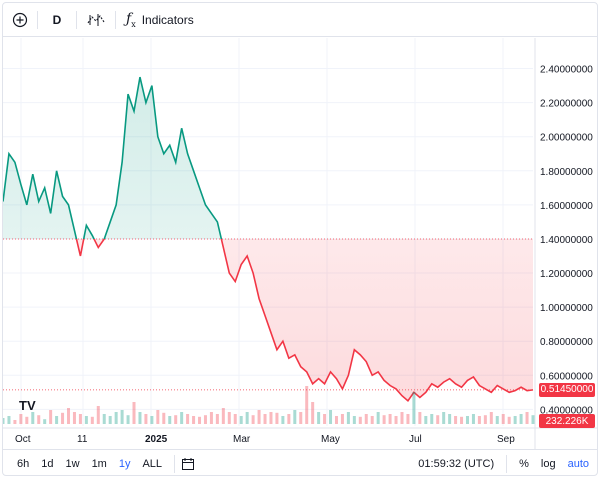 The image size is (600, 478). Describe the element at coordinates (300, 20) in the screenshot. I see `top-toolbar: D ƒx Indicators` at that location.